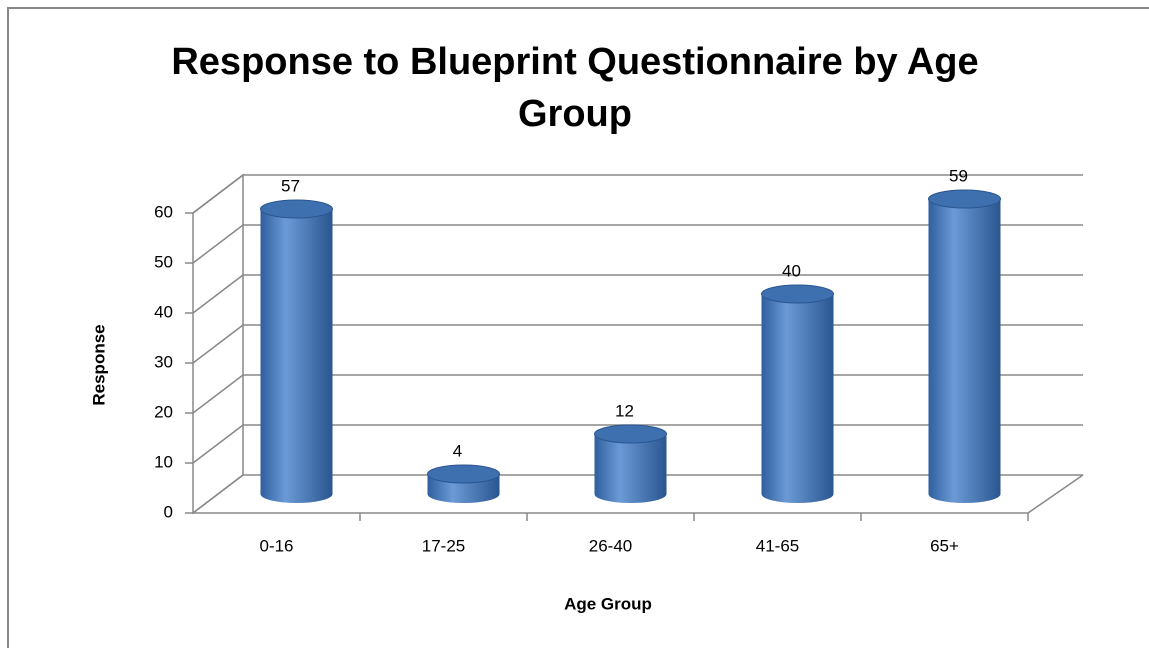 The width and height of the screenshot is (1149, 648). What do you see at coordinates (163, 311) in the screenshot?
I see `y-tick-label: 40` at bounding box center [163, 311].